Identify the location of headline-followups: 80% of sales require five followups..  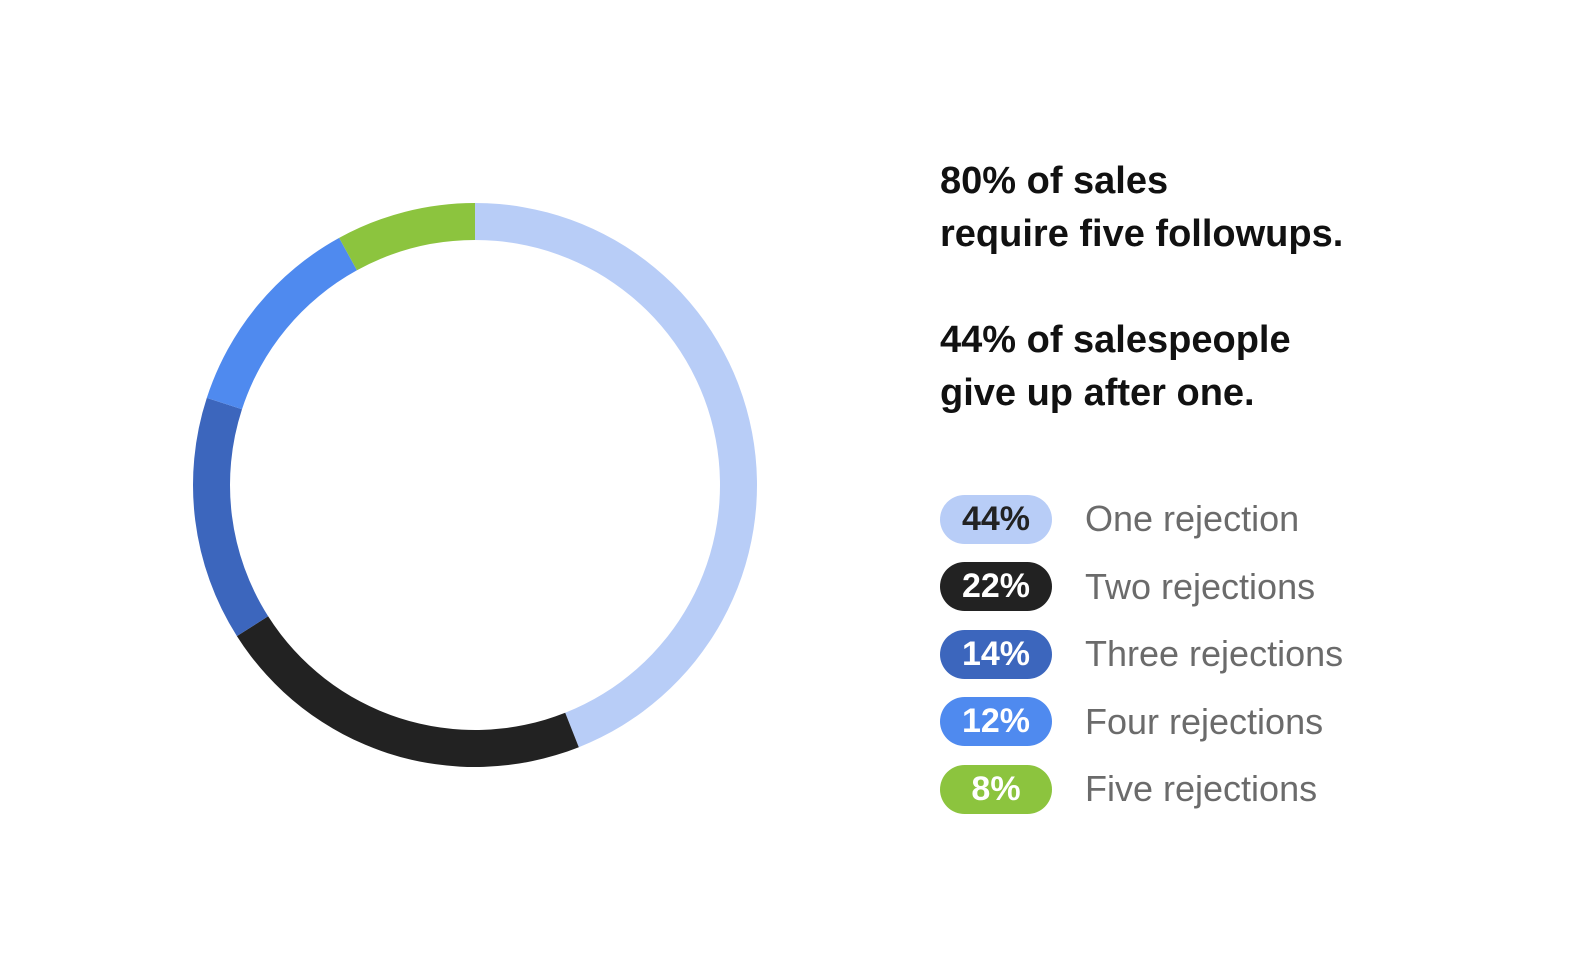
(1141, 208).